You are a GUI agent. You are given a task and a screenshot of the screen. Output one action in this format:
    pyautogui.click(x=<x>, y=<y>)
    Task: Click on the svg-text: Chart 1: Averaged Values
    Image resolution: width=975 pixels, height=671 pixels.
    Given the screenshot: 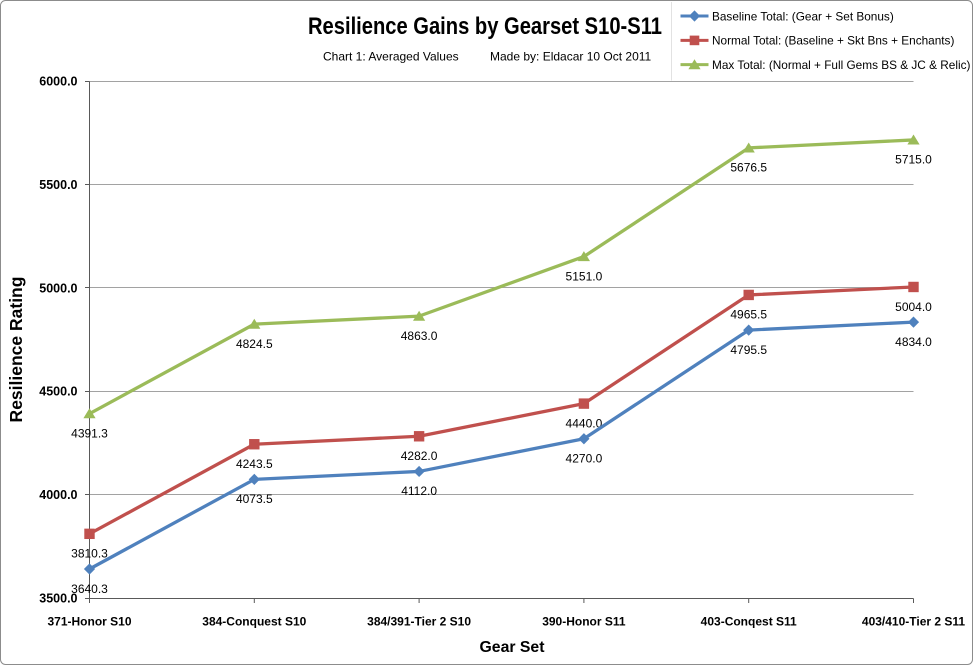 What is the action you would take?
    pyautogui.click(x=391, y=56)
    